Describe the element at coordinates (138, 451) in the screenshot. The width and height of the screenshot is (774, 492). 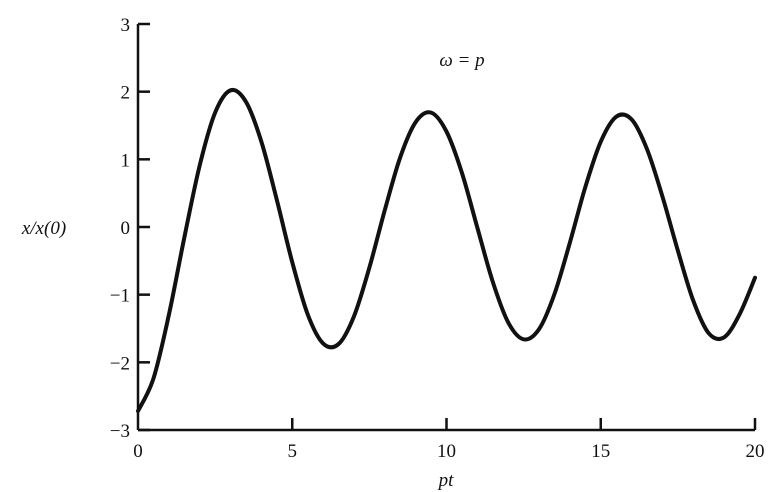
I see `x-tick-label: 0` at that location.